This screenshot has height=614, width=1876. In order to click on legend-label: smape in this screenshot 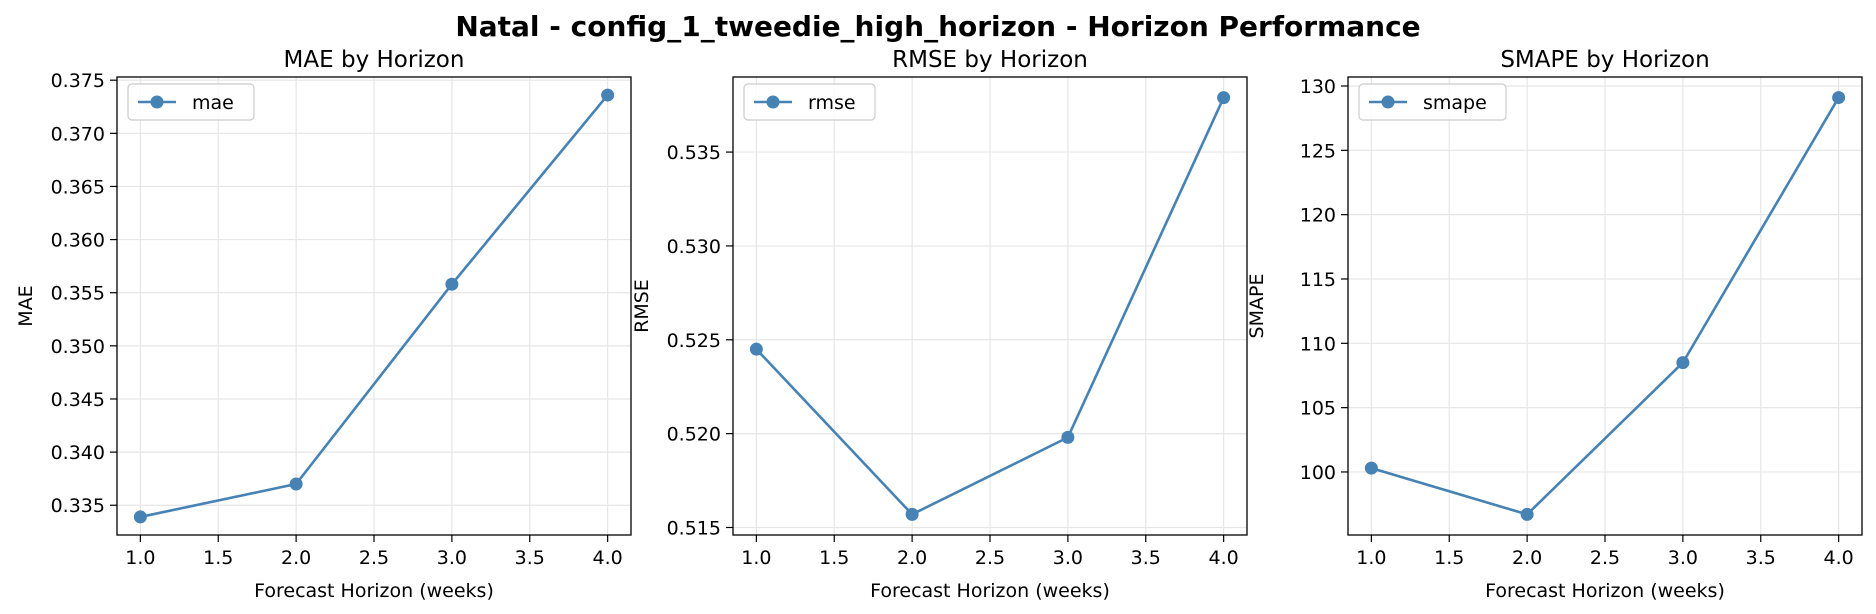, I will do `click(1455, 103)`.